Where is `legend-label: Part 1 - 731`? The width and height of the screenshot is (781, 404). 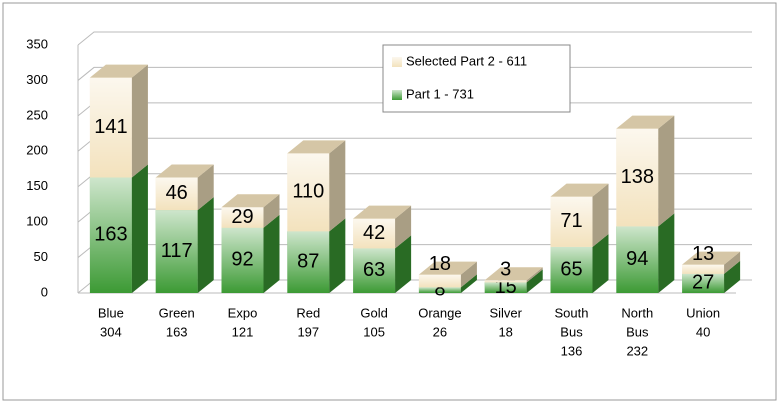 legend-label: Part 1 - 731 is located at coordinates (440, 93).